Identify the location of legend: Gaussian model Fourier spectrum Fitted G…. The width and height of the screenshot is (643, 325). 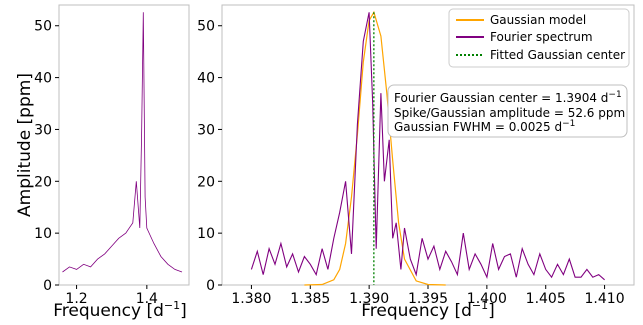
(539, 38).